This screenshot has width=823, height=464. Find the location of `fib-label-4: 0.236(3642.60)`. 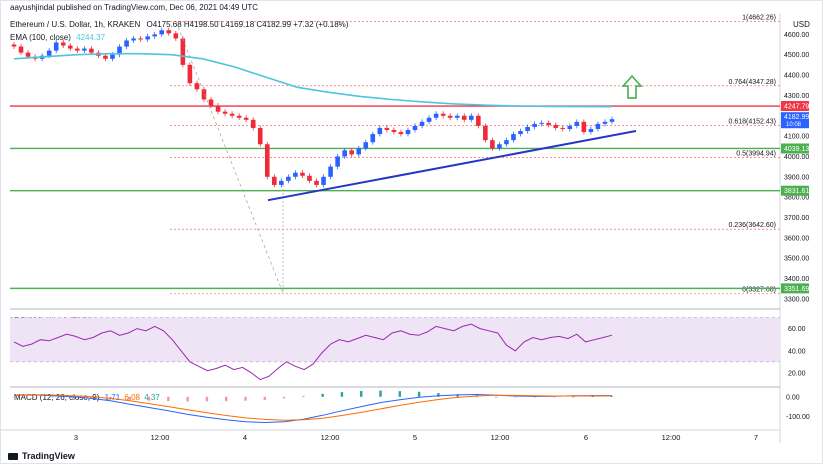

fib-label-4: 0.236(3642.60) is located at coordinates (752, 225).